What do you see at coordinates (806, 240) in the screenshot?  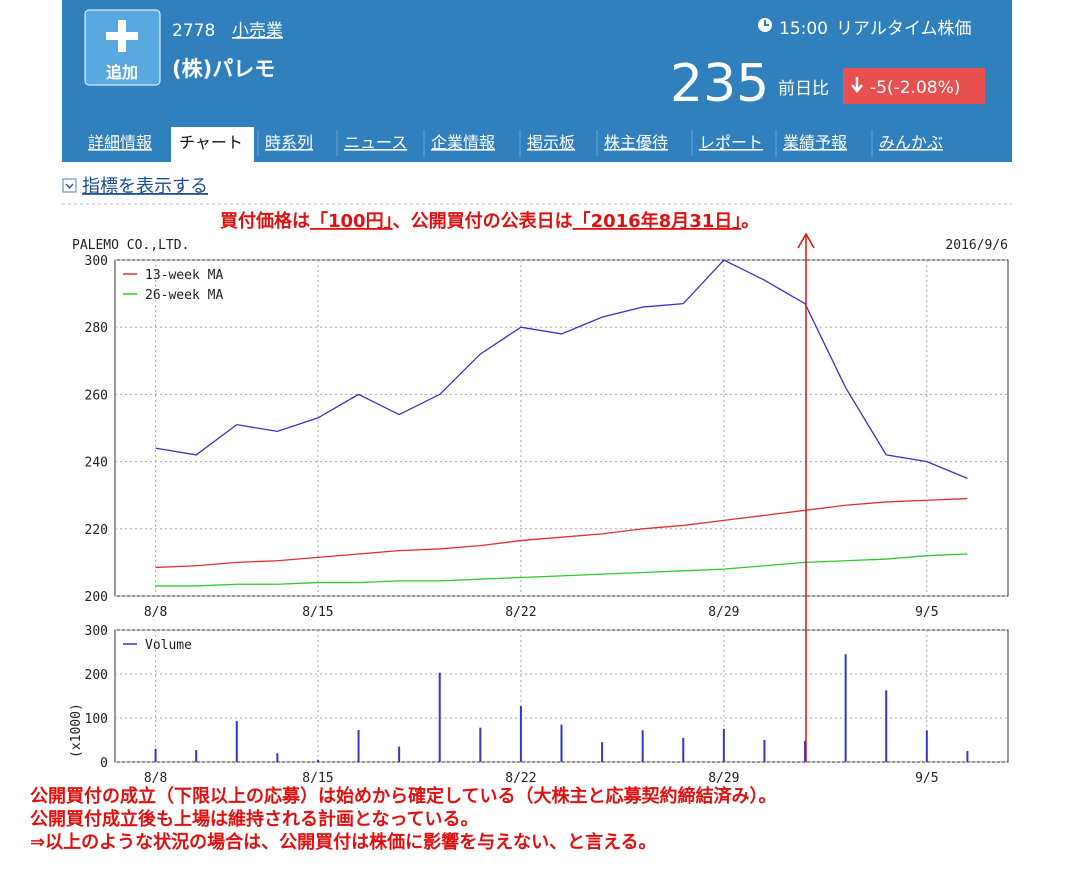 I see `marker-arrow` at bounding box center [806, 240].